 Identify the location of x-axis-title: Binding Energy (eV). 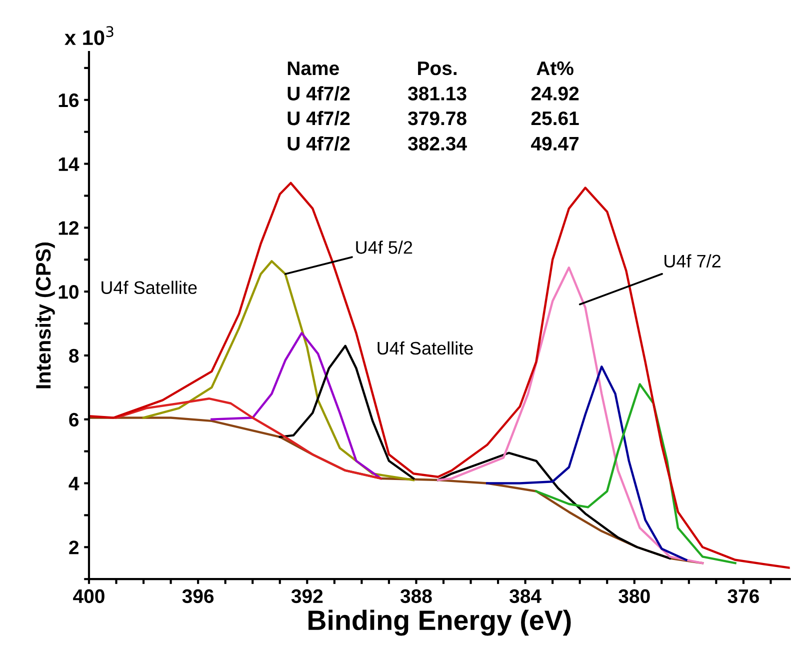
(439, 623).